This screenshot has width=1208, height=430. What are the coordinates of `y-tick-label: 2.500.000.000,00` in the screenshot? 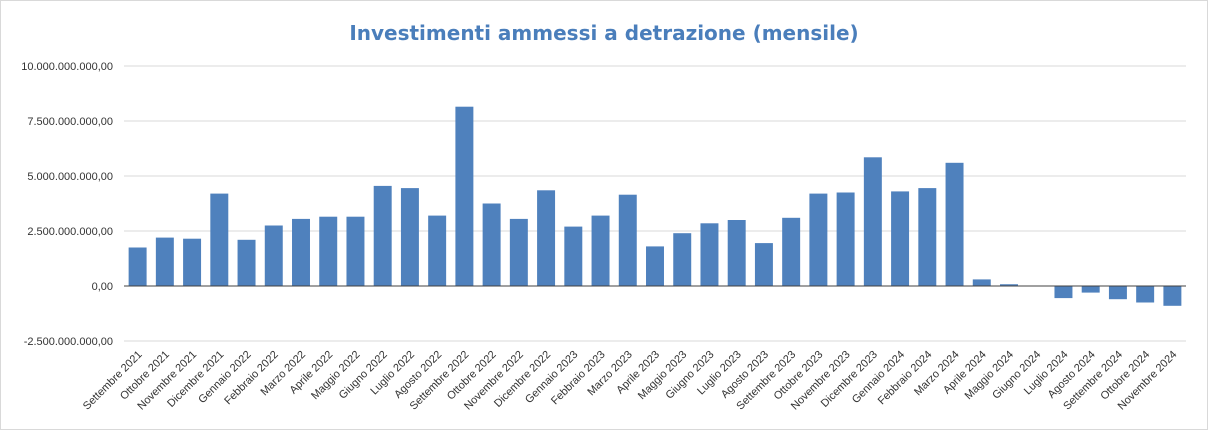 It's located at (70, 232).